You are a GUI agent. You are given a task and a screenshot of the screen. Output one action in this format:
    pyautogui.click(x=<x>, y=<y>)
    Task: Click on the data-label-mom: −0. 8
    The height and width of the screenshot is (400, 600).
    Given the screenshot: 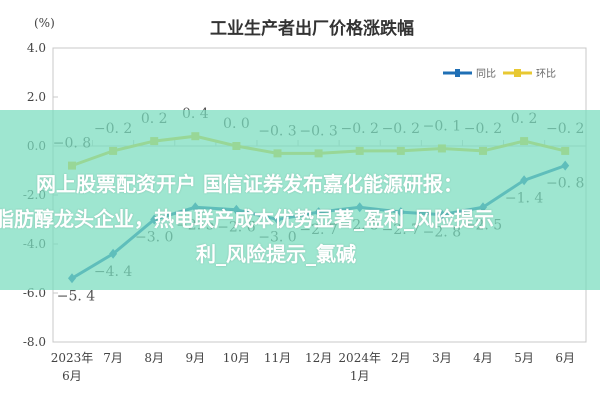 What is the action you would take?
    pyautogui.click(x=72, y=144)
    